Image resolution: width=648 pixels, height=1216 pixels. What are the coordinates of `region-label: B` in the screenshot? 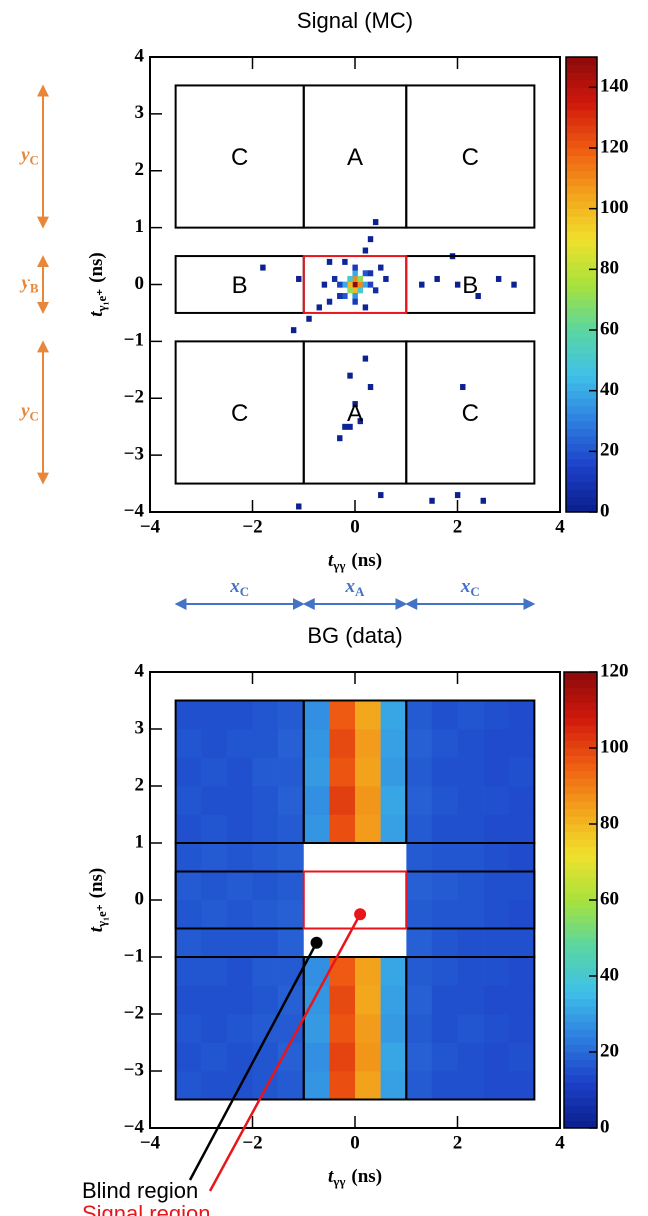 It's located at (240, 285).